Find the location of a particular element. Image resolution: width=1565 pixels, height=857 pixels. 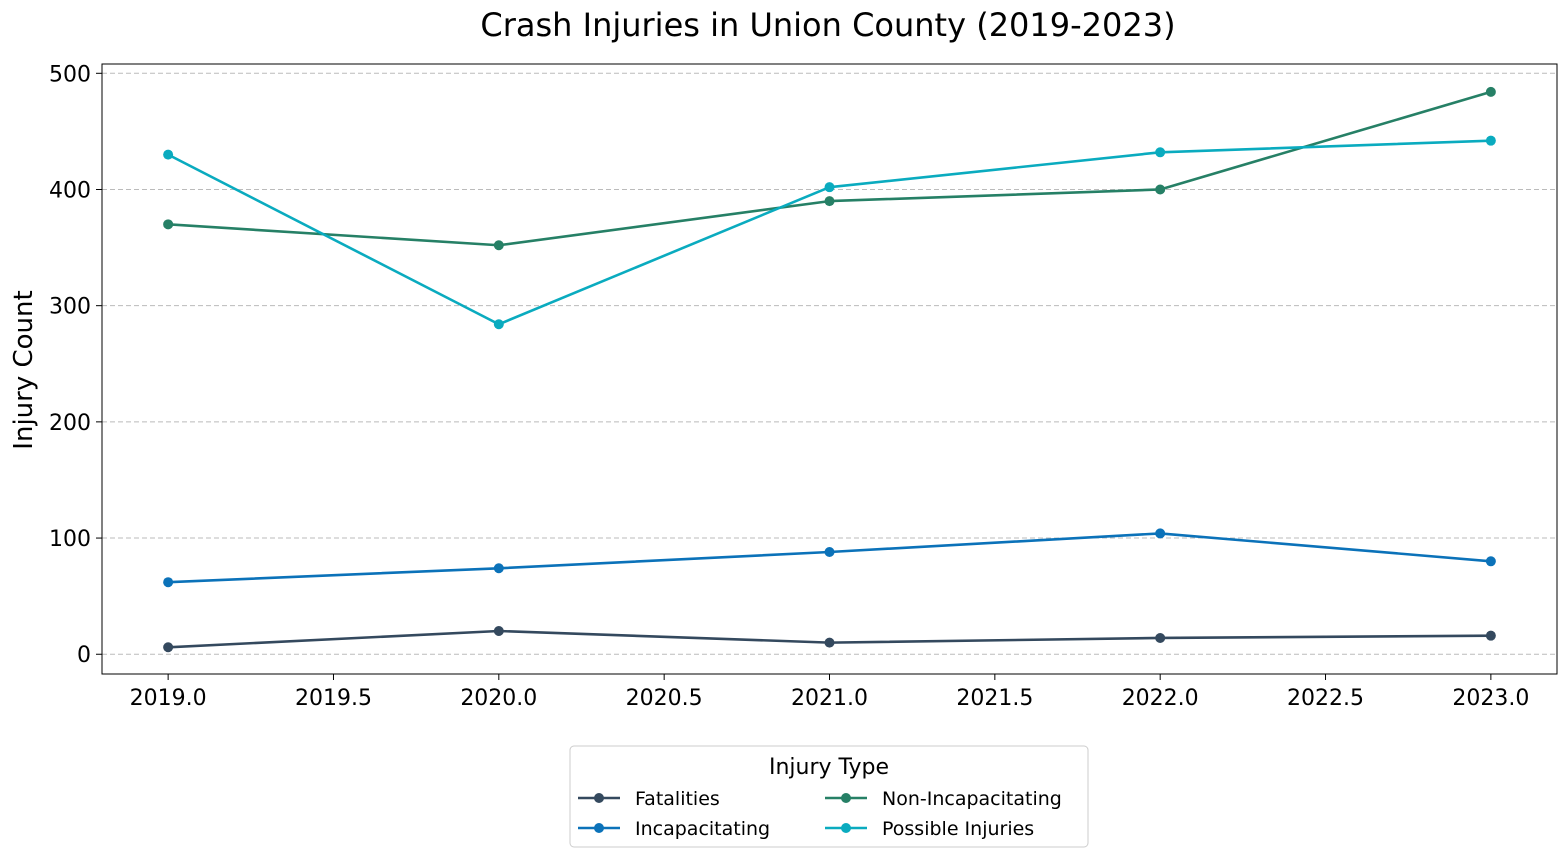

y-tick-label: 400 is located at coordinates (70, 190).